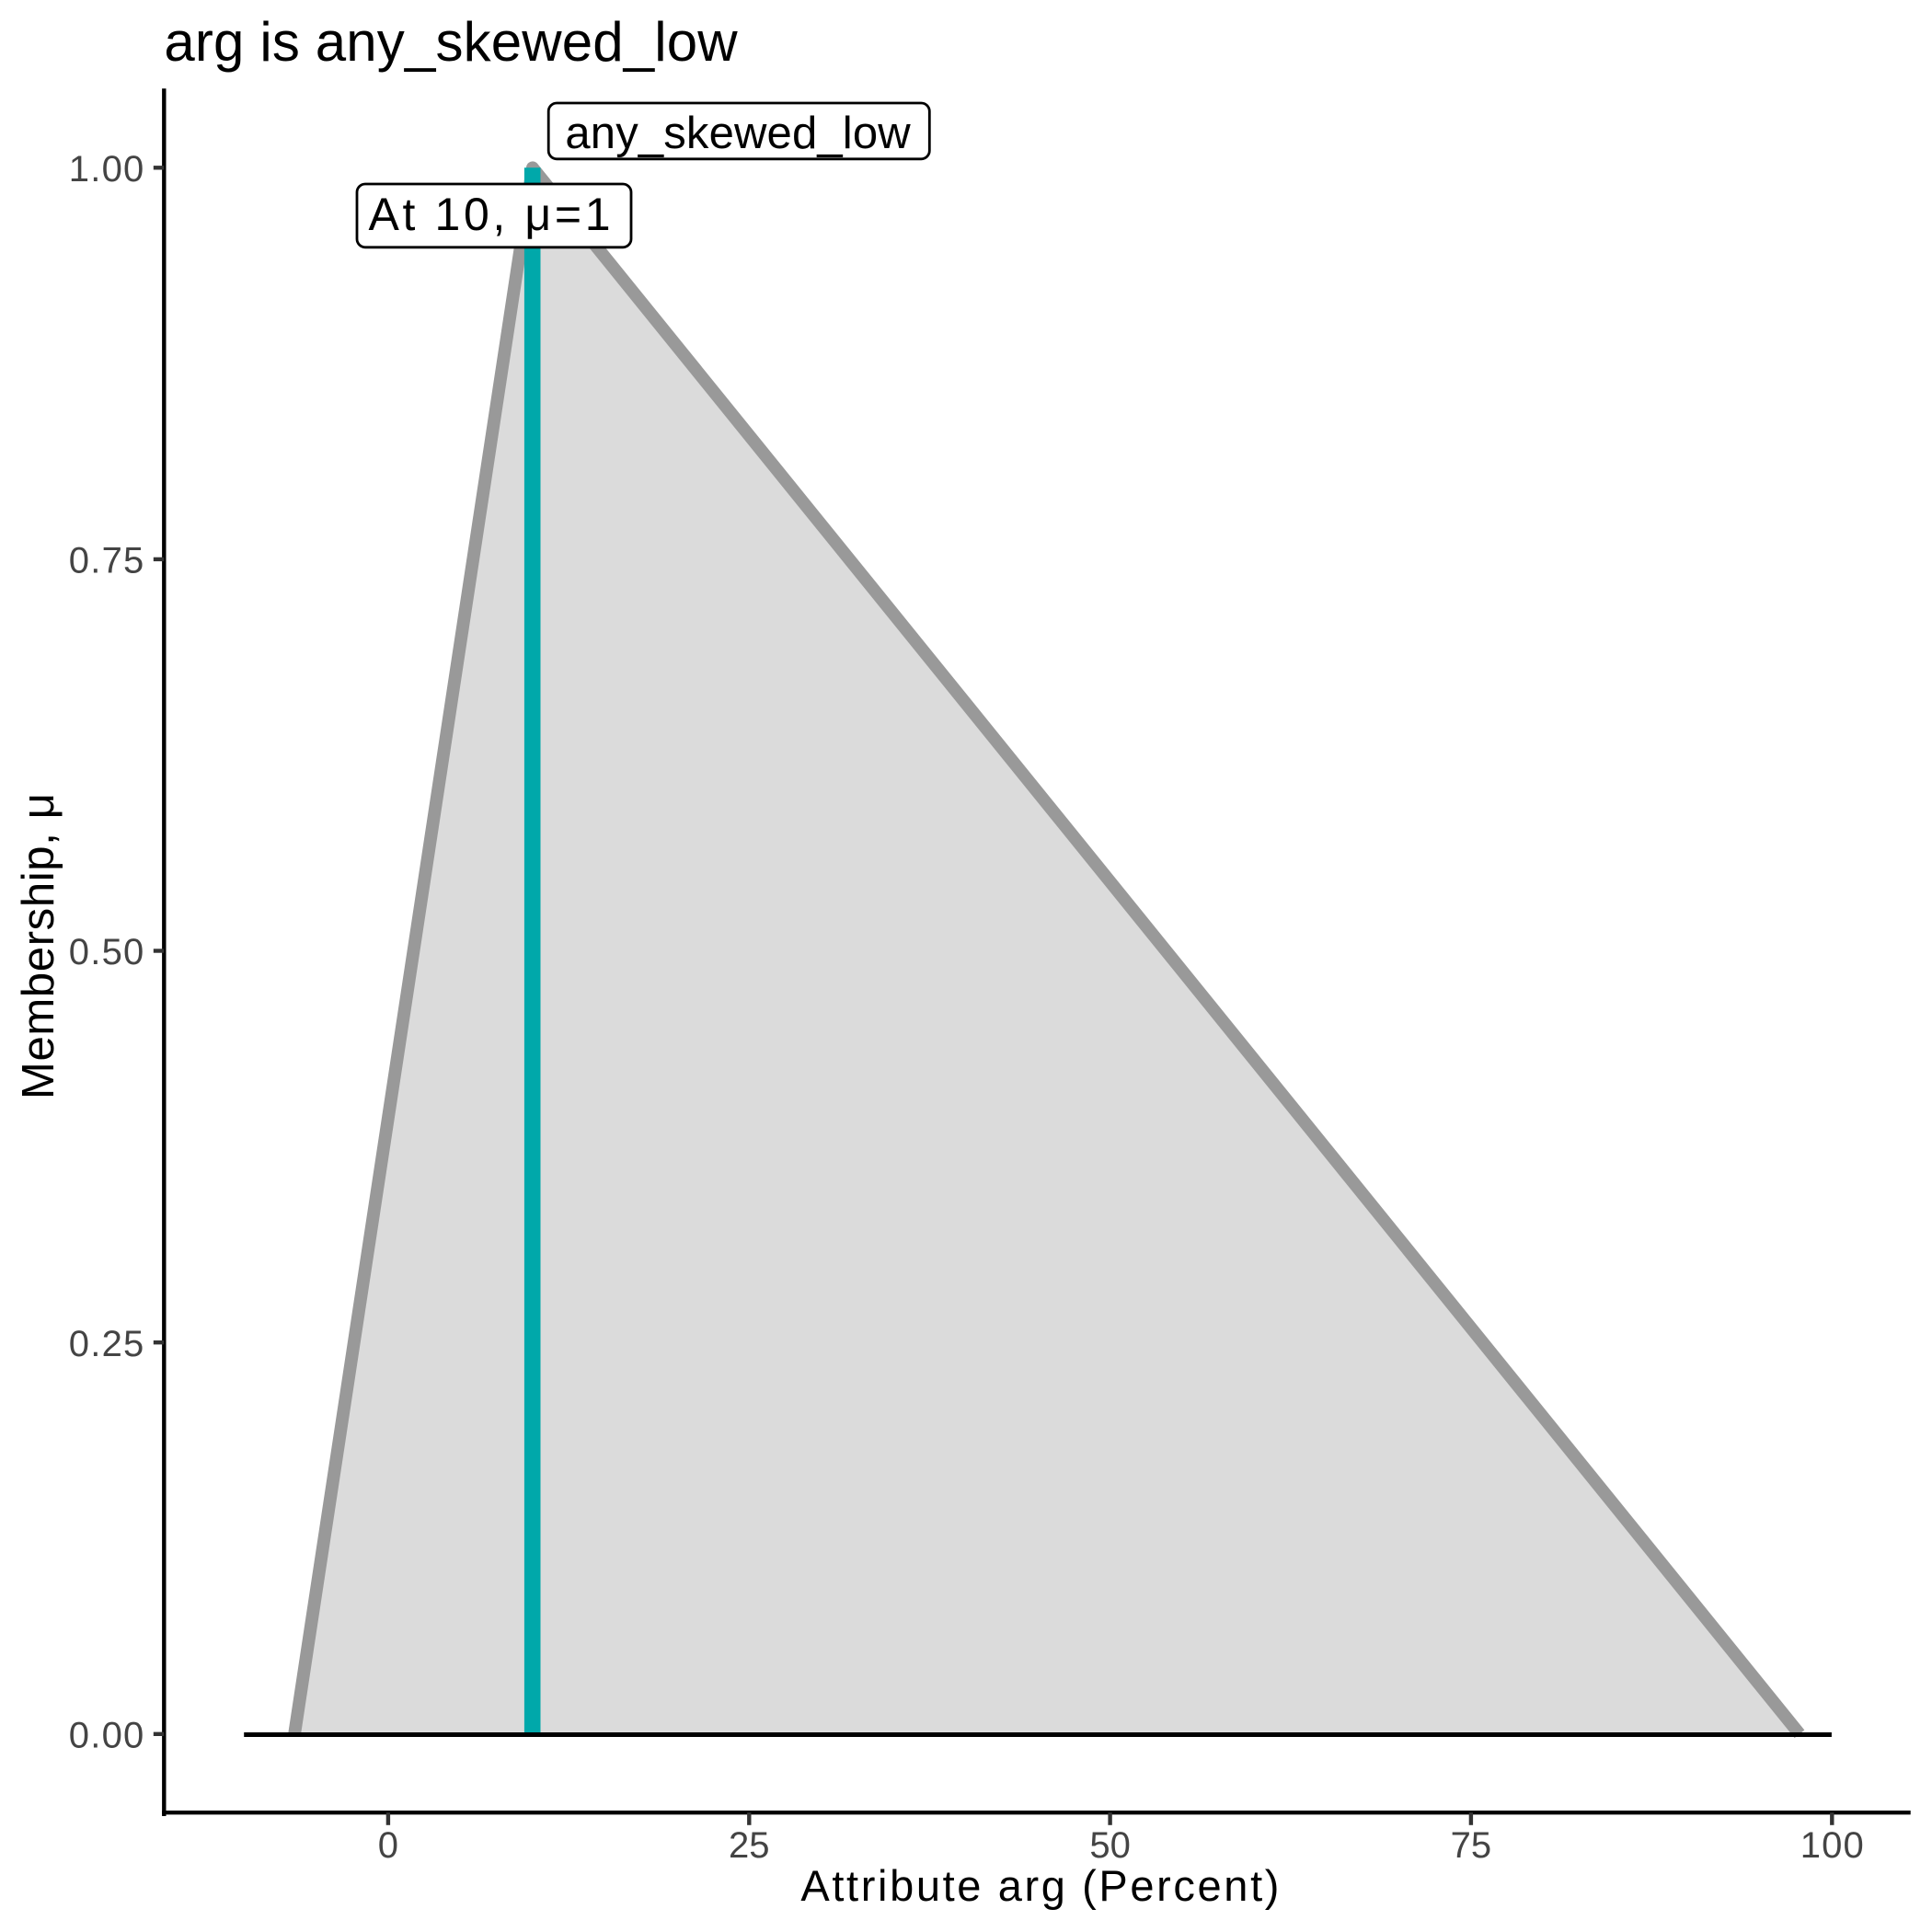 This screenshot has width=1932, height=1932. Describe the element at coordinates (106, 1735) in the screenshot. I see `svg-text: 0.00` at that location.